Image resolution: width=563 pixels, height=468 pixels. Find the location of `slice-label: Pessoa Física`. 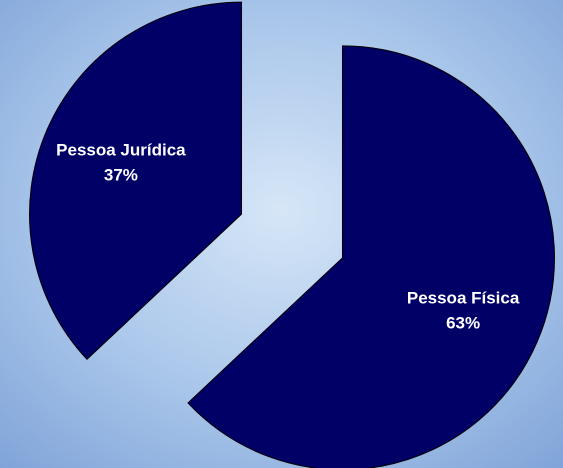

slice-label: Pessoa Física is located at coordinates (463, 298).